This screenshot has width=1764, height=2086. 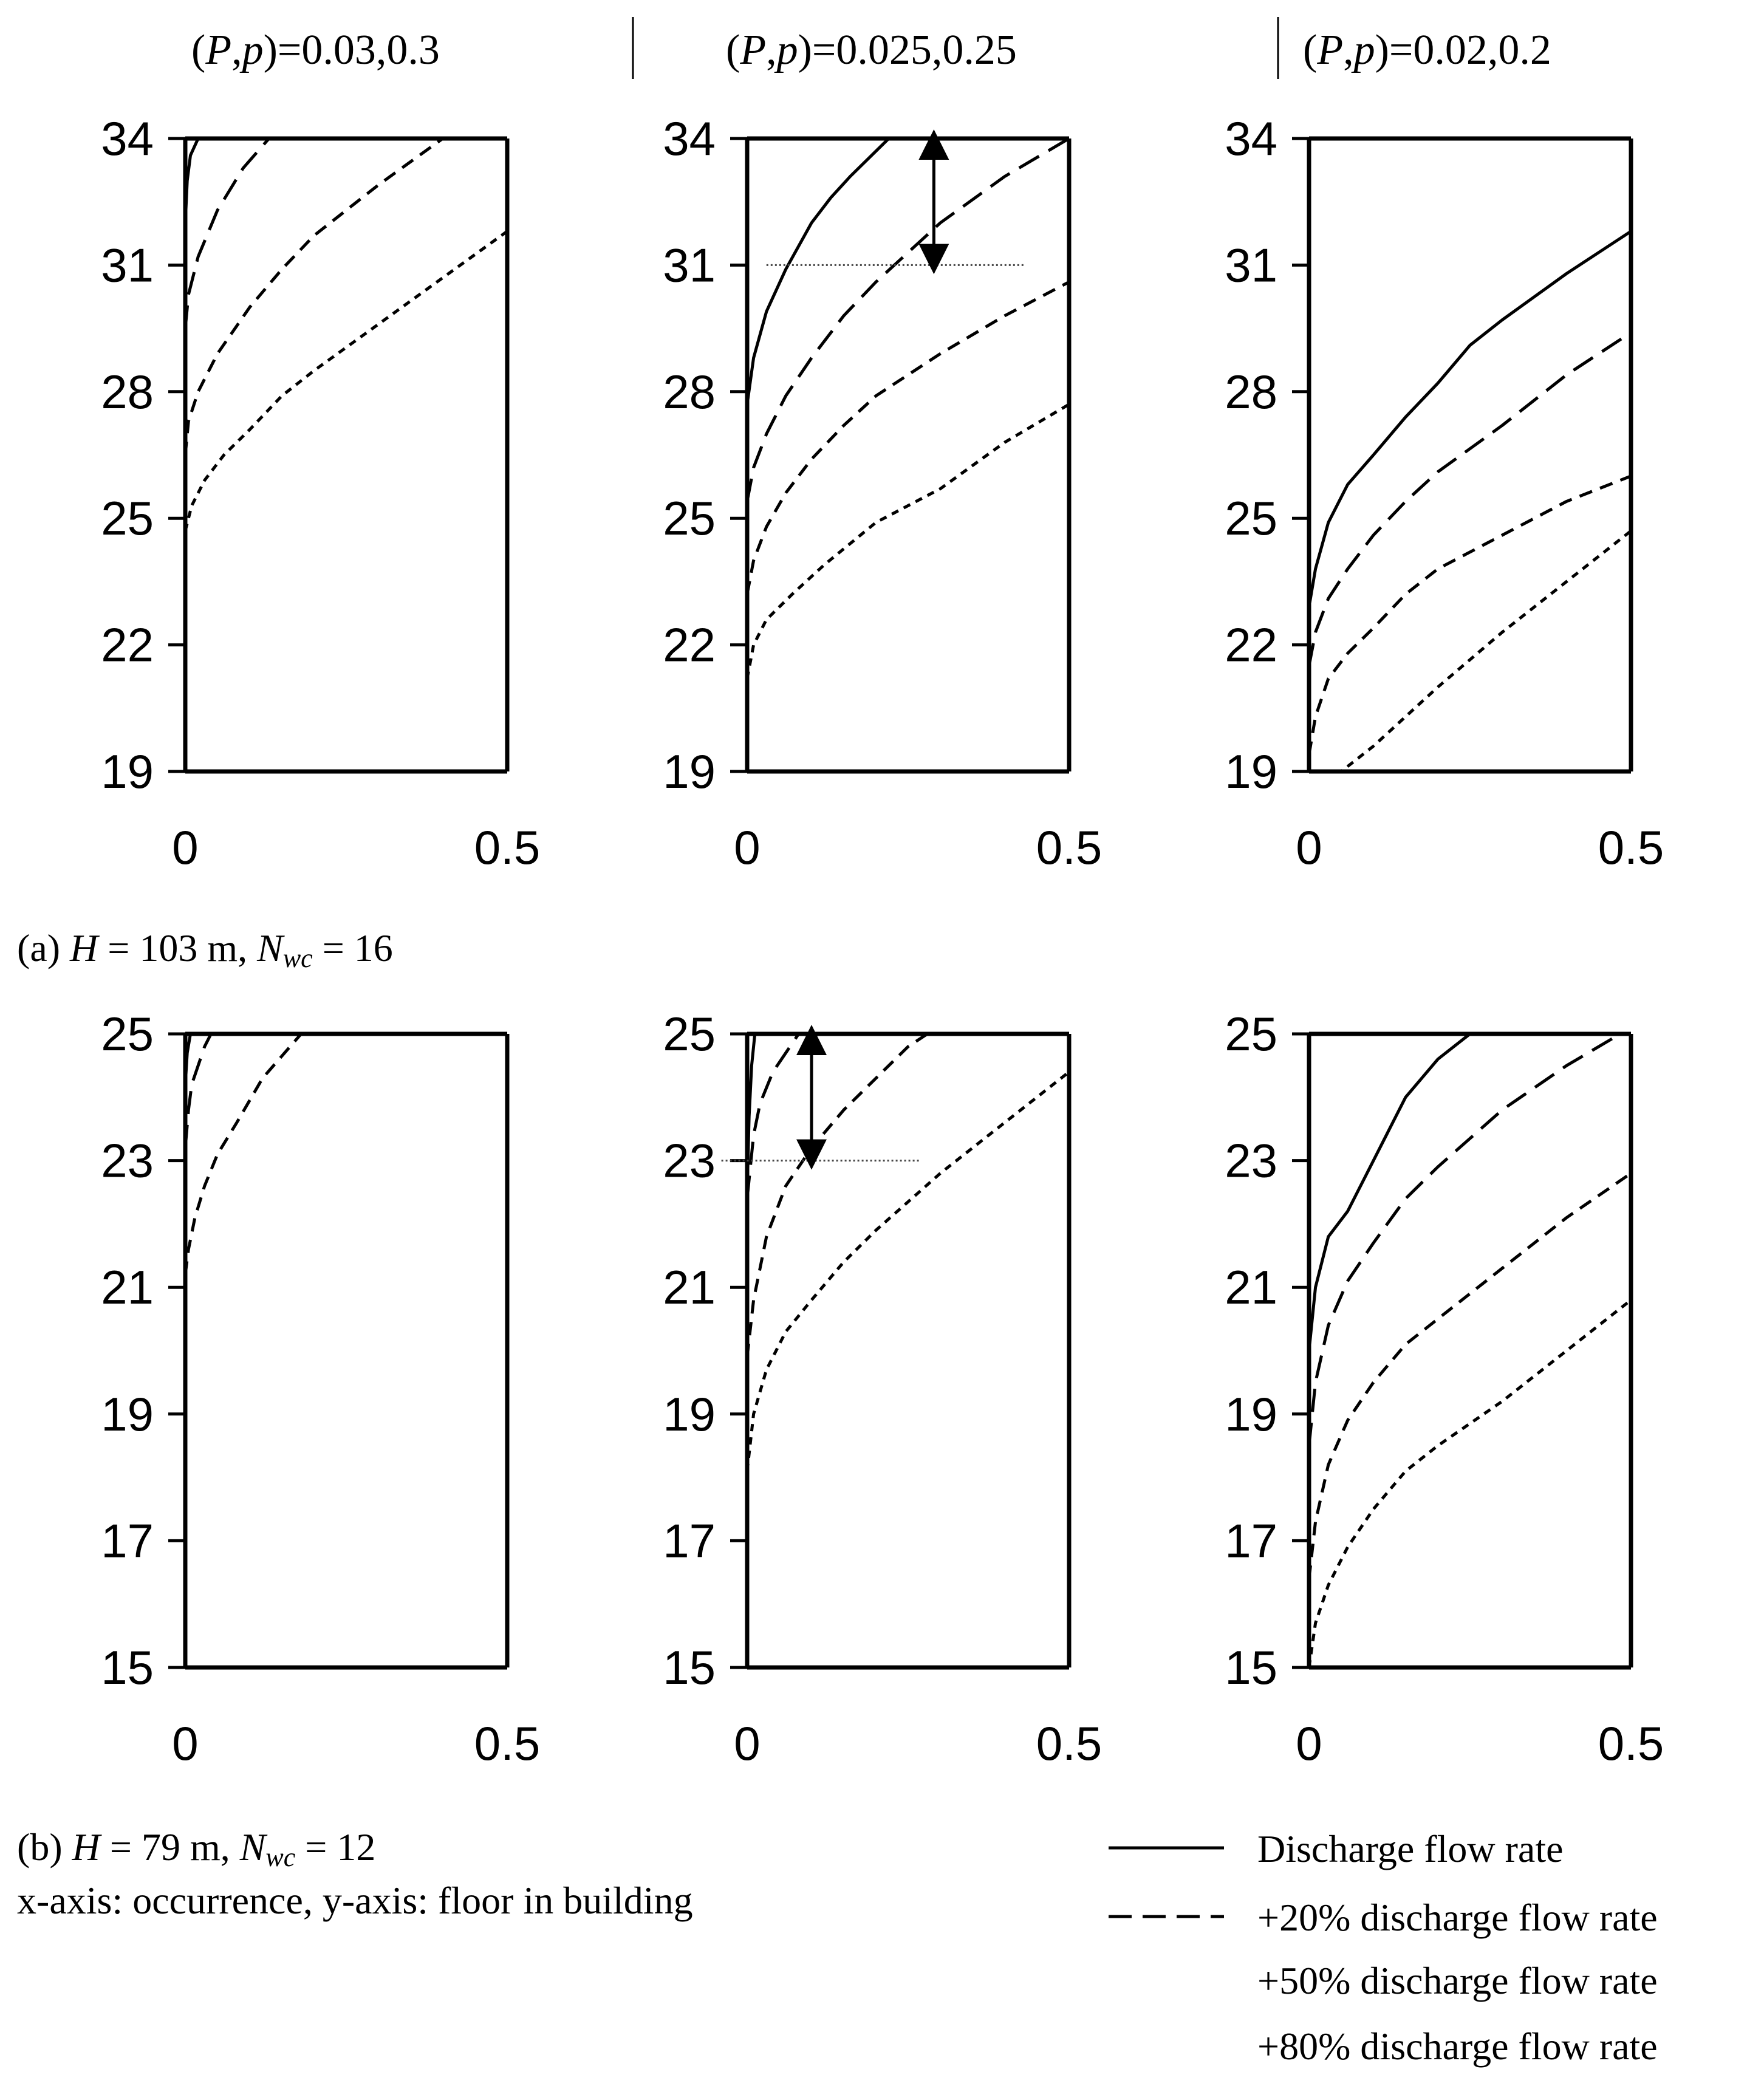 What do you see at coordinates (320, 1388) in the screenshot?
I see `panel-b-col1: 15 17 19 21 23 25 0 0.5` at bounding box center [320, 1388].